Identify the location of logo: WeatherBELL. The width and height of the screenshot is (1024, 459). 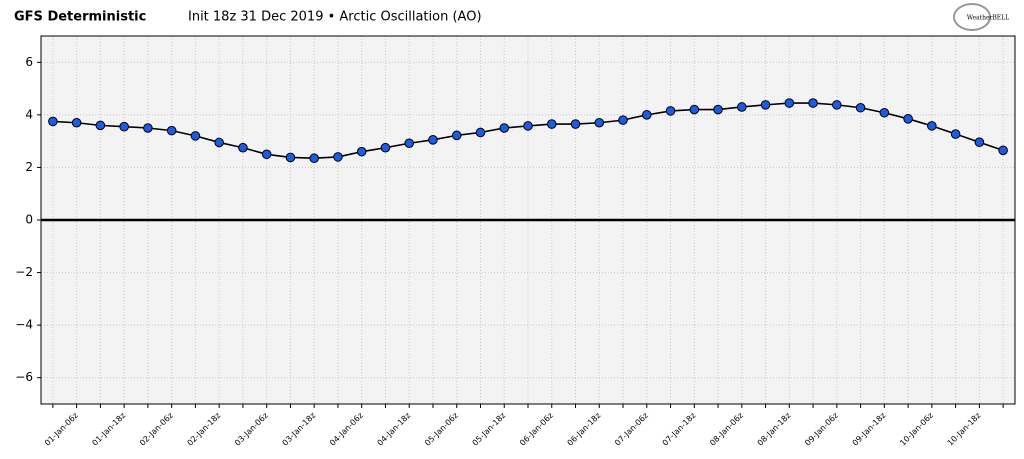
(988, 18).